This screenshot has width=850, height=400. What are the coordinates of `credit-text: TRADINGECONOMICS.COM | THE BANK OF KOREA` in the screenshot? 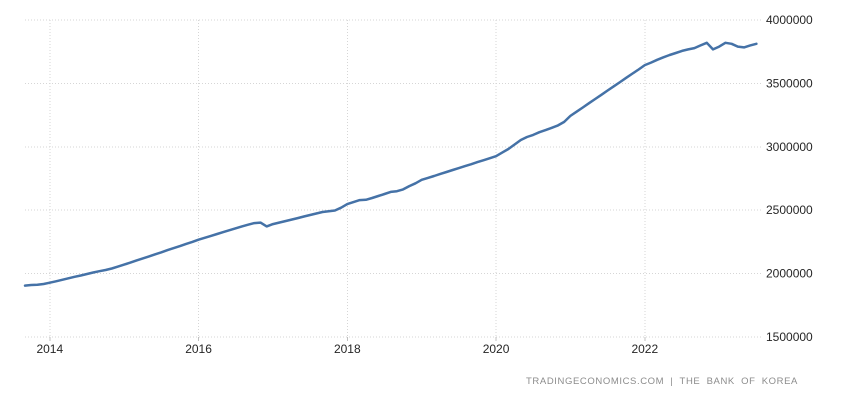 It's located at (662, 381).